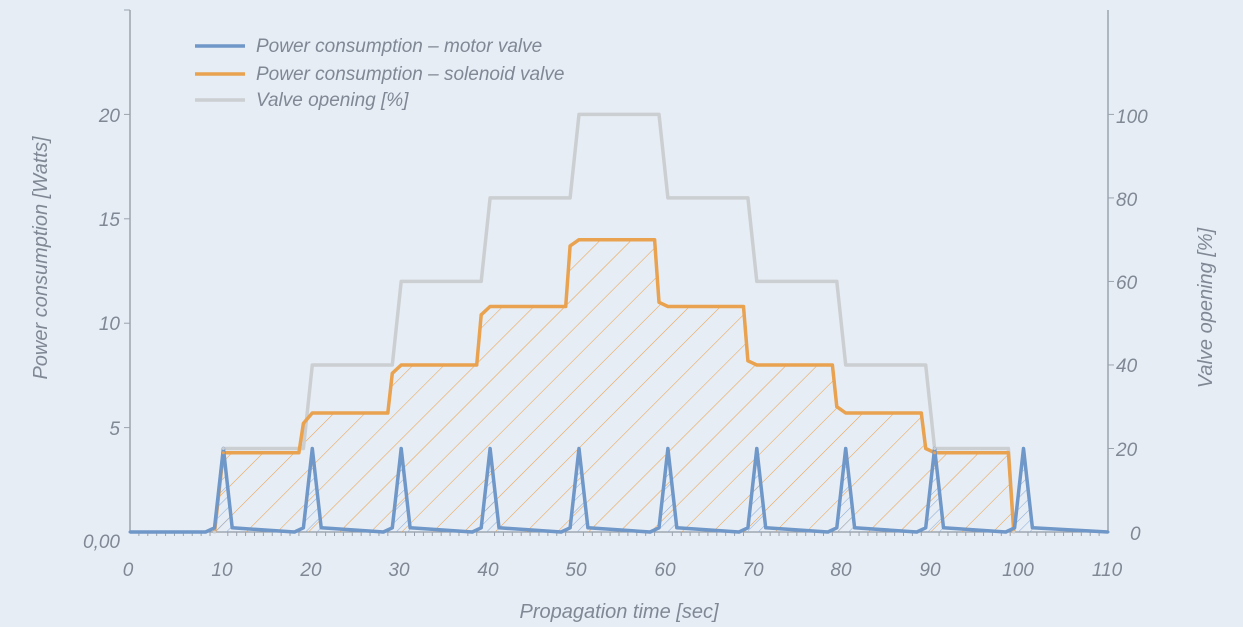  What do you see at coordinates (1135, 534) in the screenshot?
I see `y2-tick-label: 0` at bounding box center [1135, 534].